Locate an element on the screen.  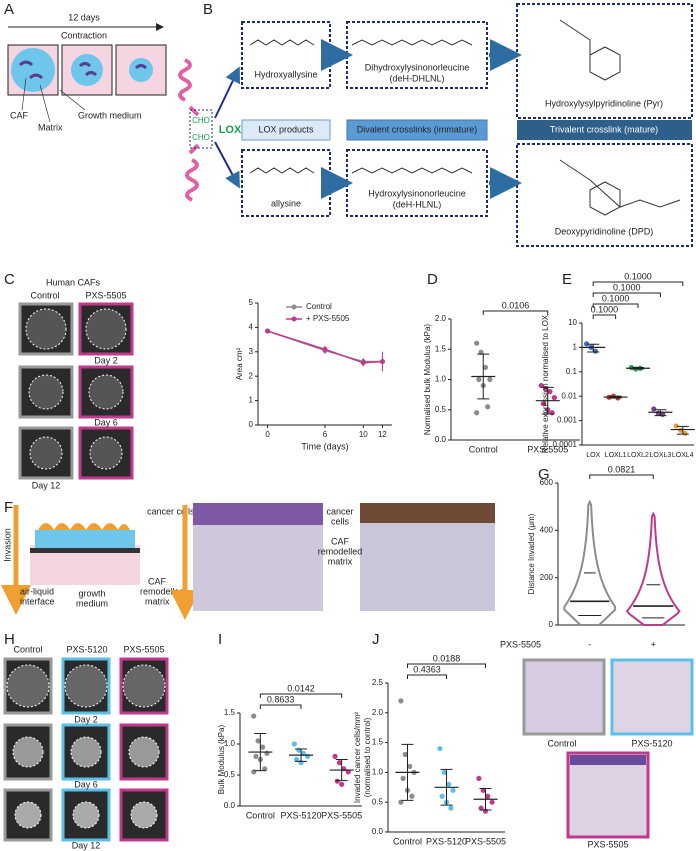
label: remodelled is located at coordinates (162, 591).